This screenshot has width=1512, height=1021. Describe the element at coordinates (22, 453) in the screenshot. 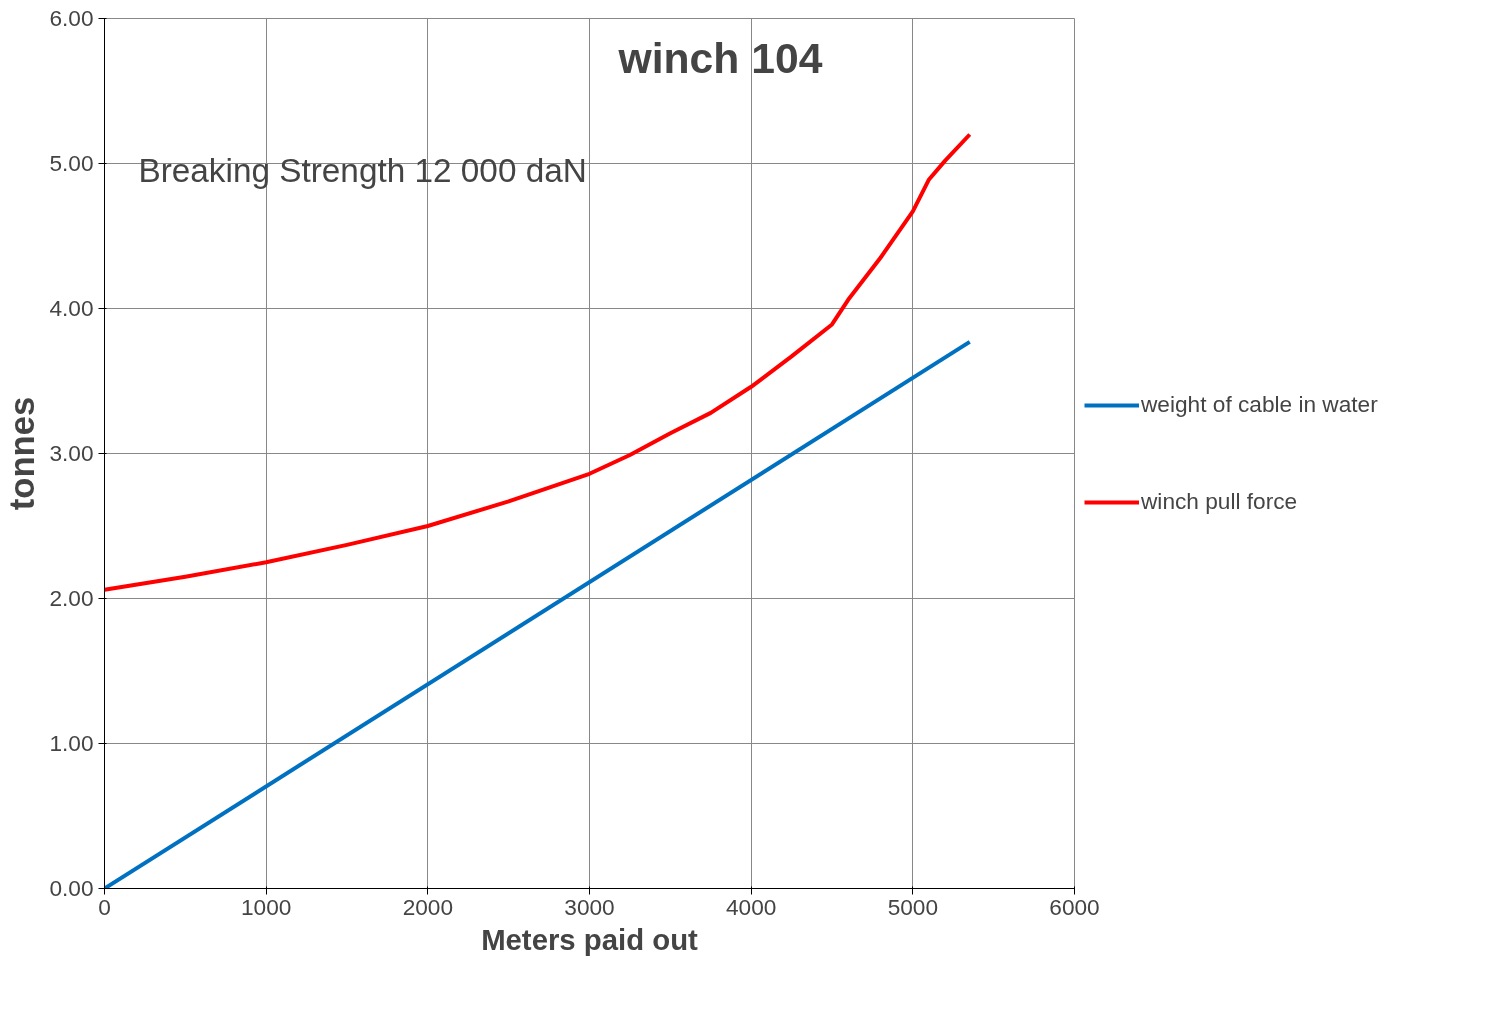

I see `y-axis-title: tonnes` at that location.